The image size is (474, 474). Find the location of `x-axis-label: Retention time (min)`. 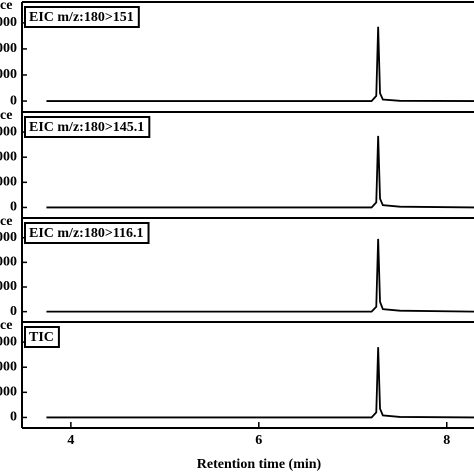

x-axis-label: Retention time (min) is located at coordinates (259, 464).